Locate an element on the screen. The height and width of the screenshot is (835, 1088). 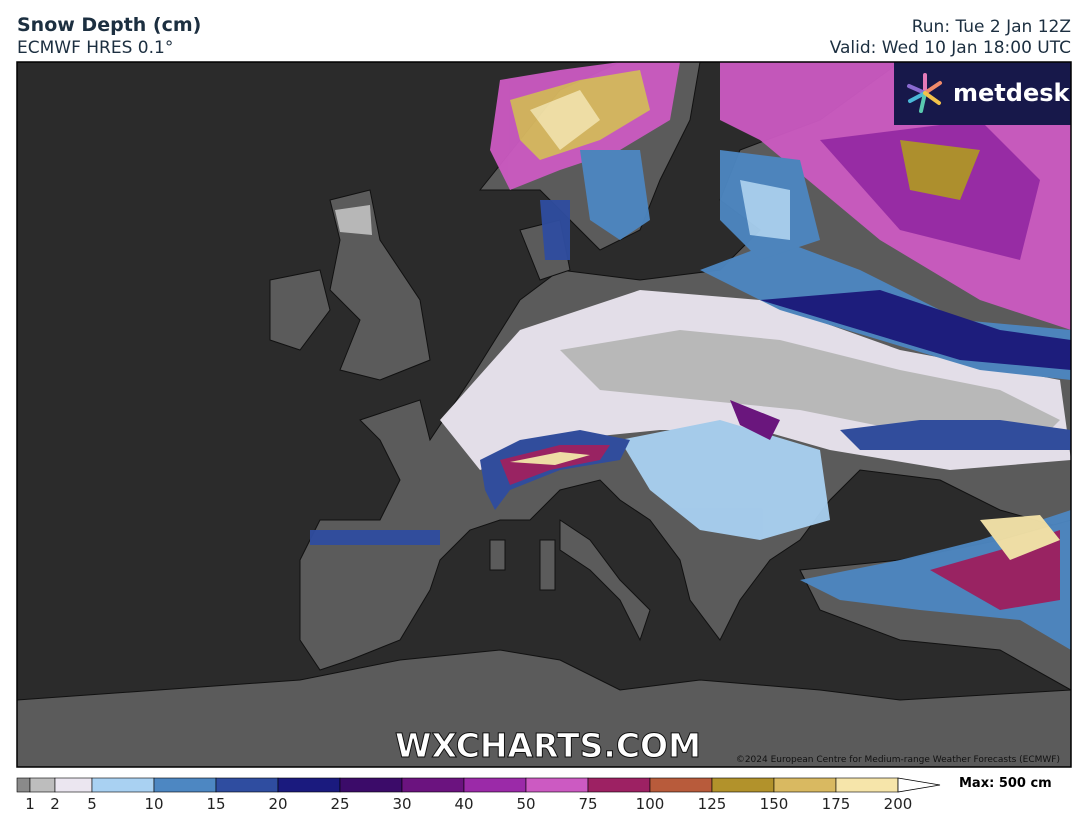
logo-text: metdesk is located at coordinates (1012, 93).